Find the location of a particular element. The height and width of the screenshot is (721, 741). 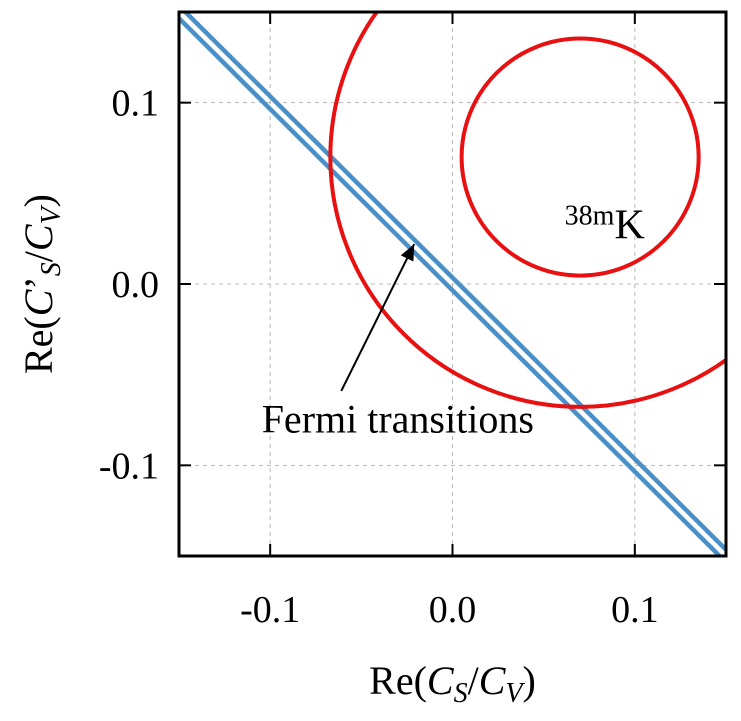

x-tick-label: 0.0 is located at coordinates (453, 610).